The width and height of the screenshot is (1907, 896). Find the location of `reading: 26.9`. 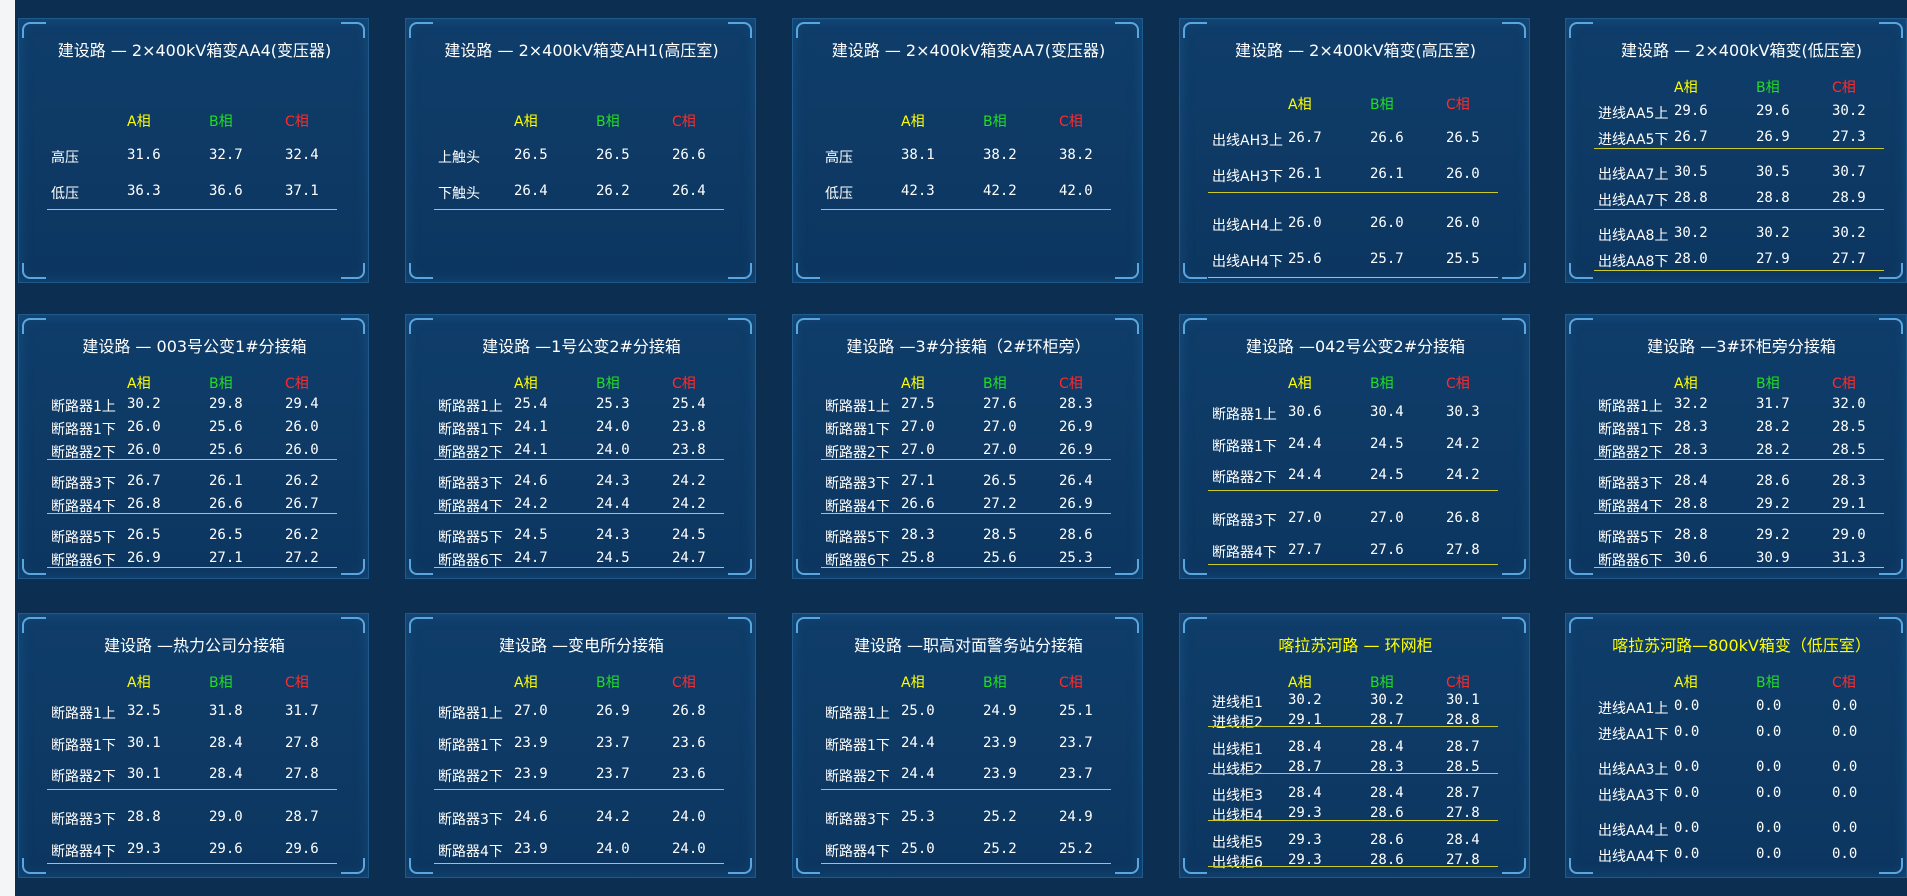

reading: 26.9 is located at coordinates (1773, 136).